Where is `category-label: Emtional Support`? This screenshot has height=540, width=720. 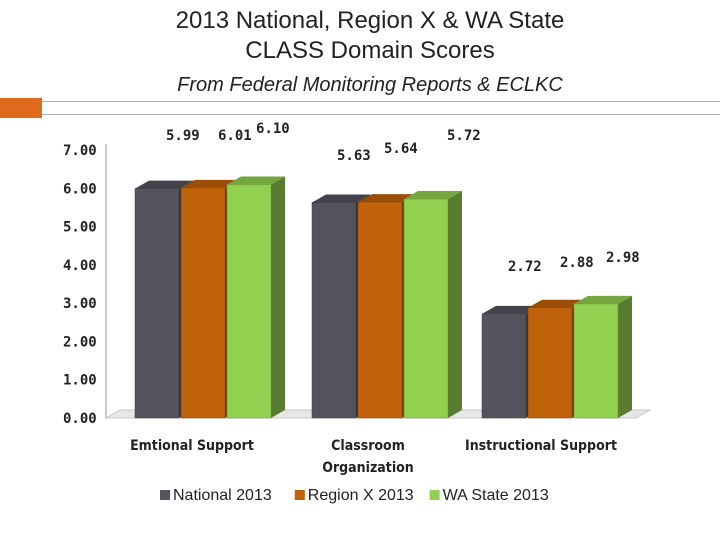
category-label: Emtional Support is located at coordinates (192, 446).